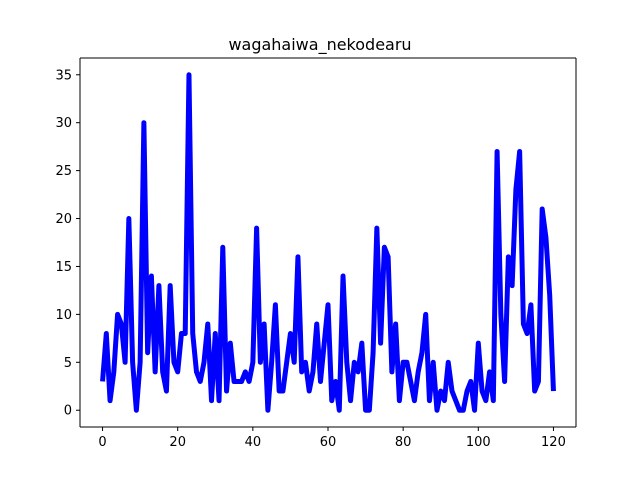 The image size is (640, 480). What do you see at coordinates (67, 243) in the screenshot?
I see `y-axis: 0 5 10 15 20 25 30 35` at bounding box center [67, 243].